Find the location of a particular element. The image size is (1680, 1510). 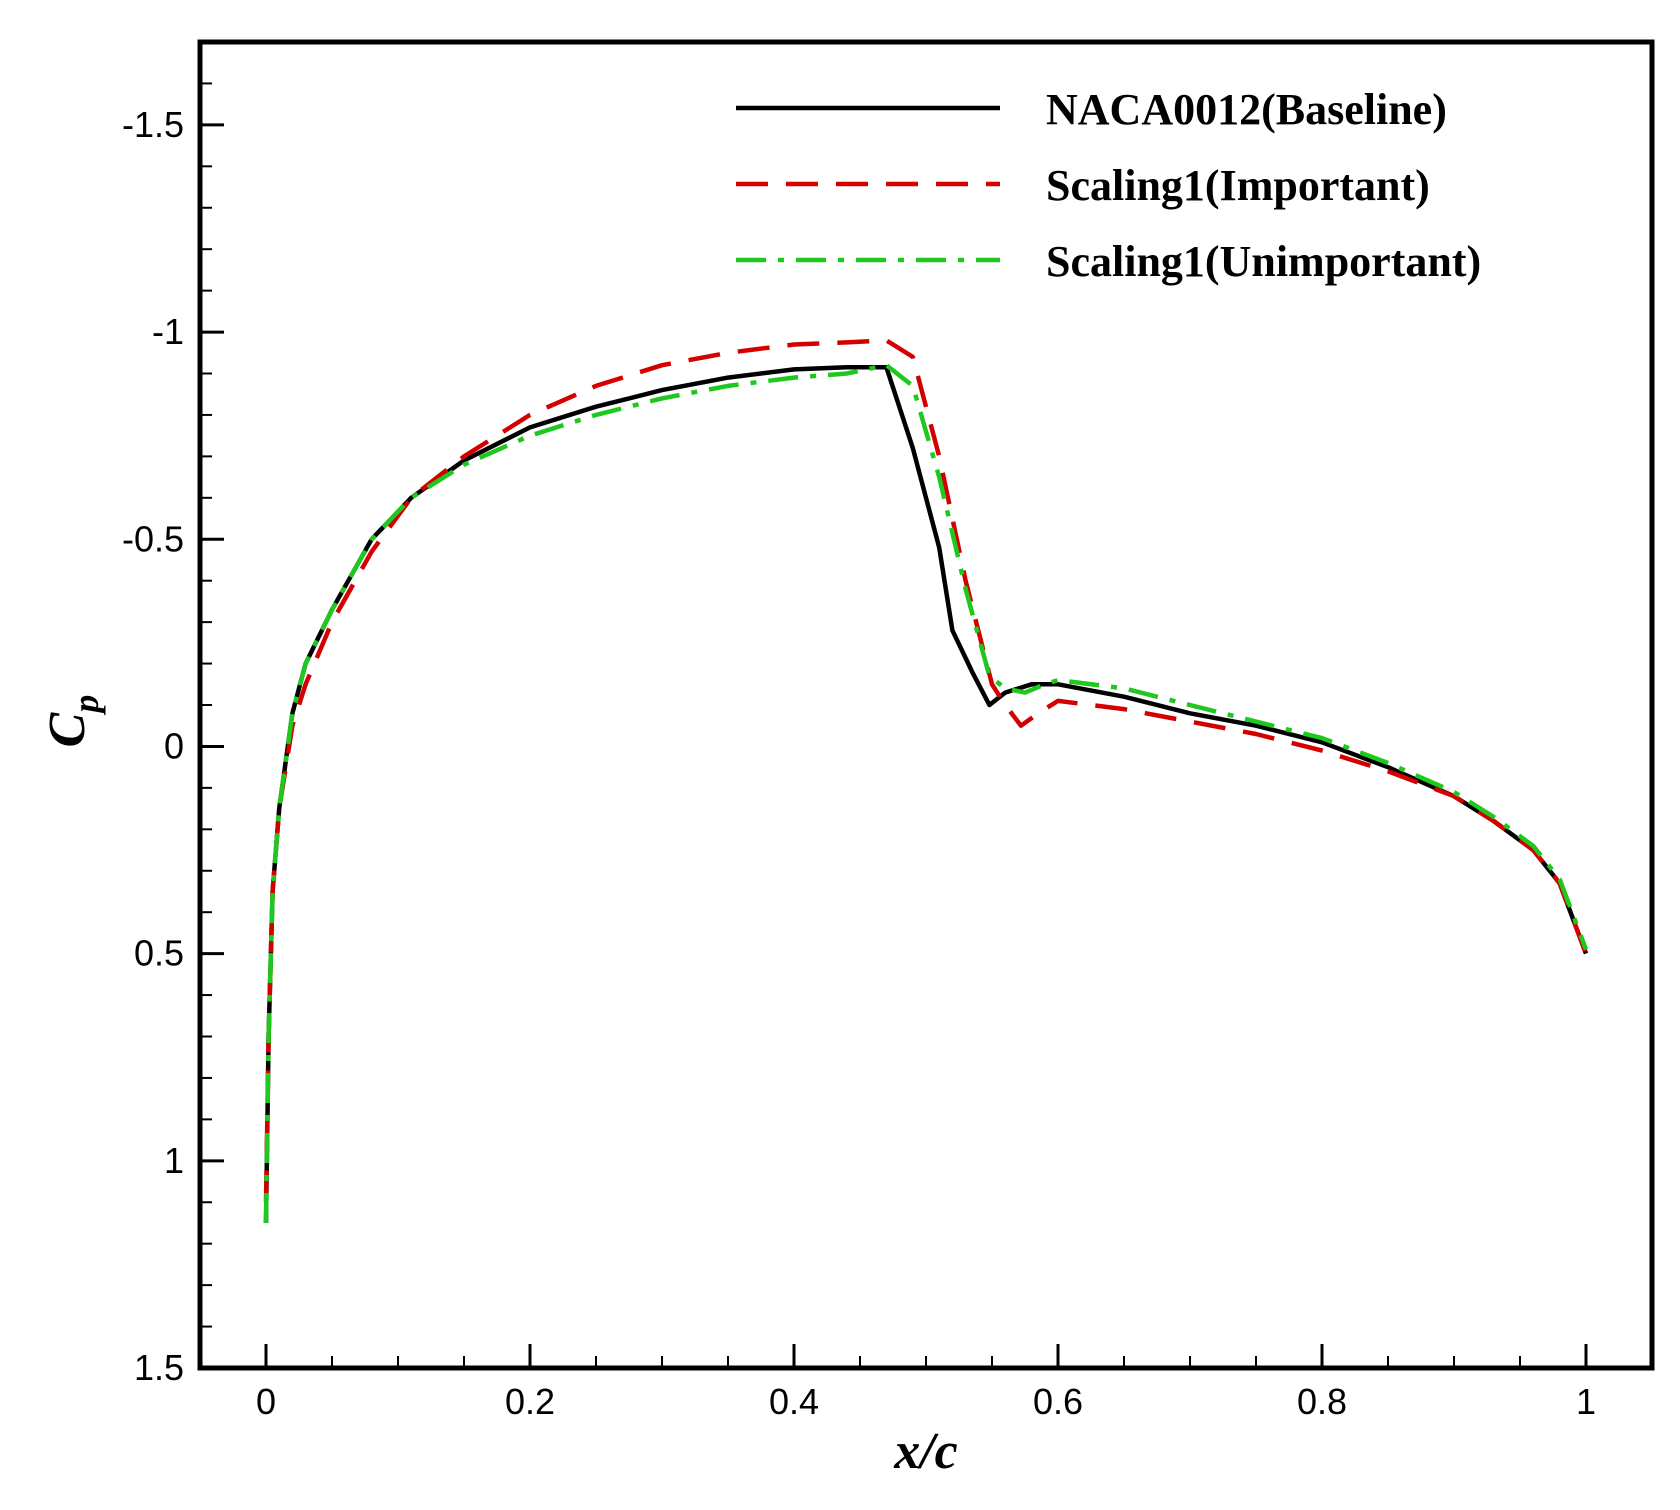

x-tick-label: 0.4 is located at coordinates (794, 1401).